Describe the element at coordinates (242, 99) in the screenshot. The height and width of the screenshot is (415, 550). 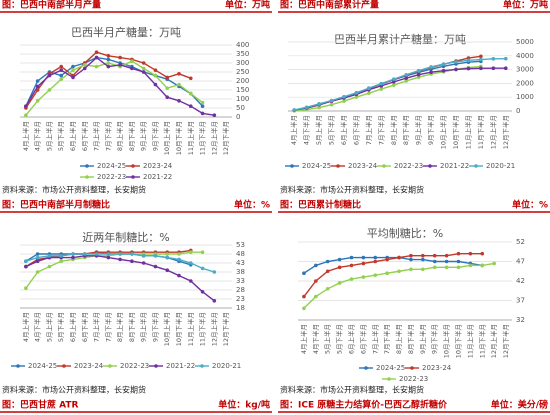
I see `y-tick-label: 100` at that location.